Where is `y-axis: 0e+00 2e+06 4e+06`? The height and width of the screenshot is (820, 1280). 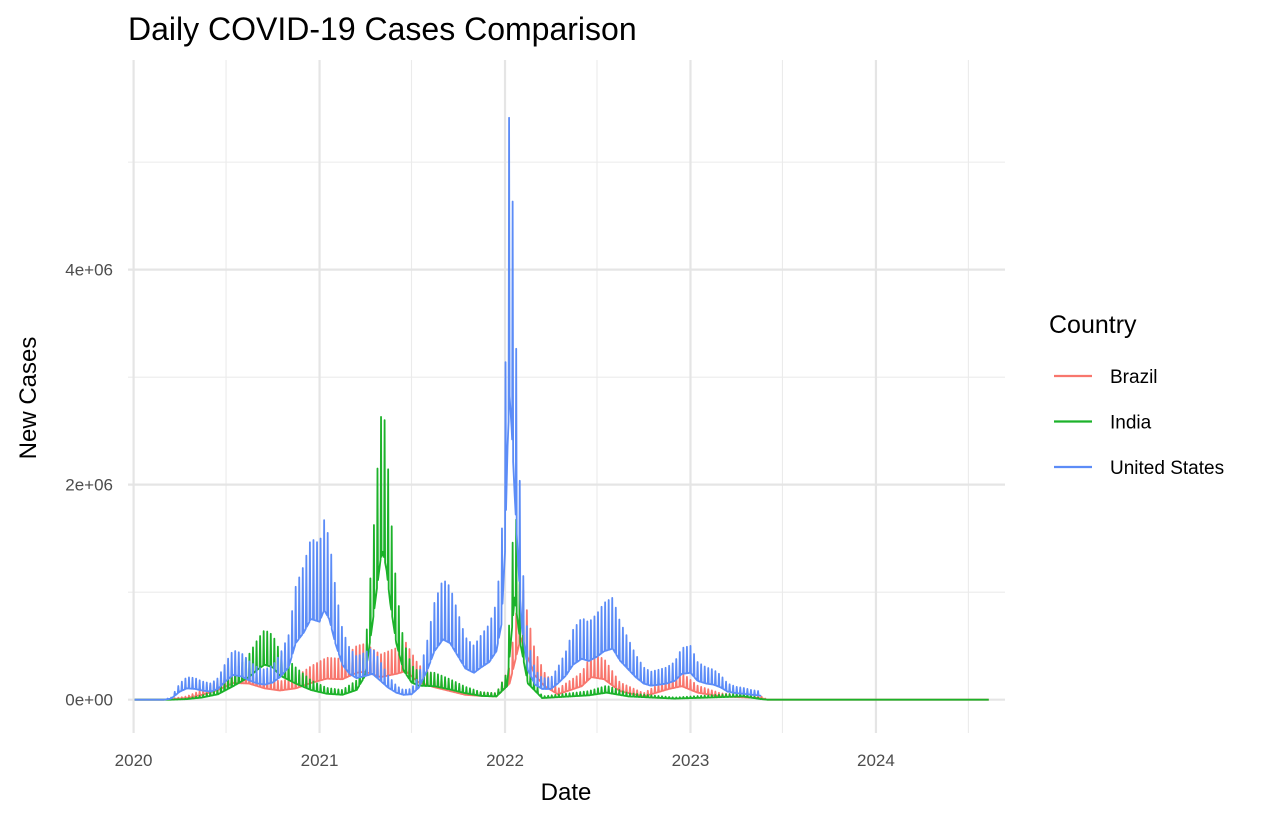 y-axis: 0e+00 2e+06 4e+06 is located at coordinates (89, 485).